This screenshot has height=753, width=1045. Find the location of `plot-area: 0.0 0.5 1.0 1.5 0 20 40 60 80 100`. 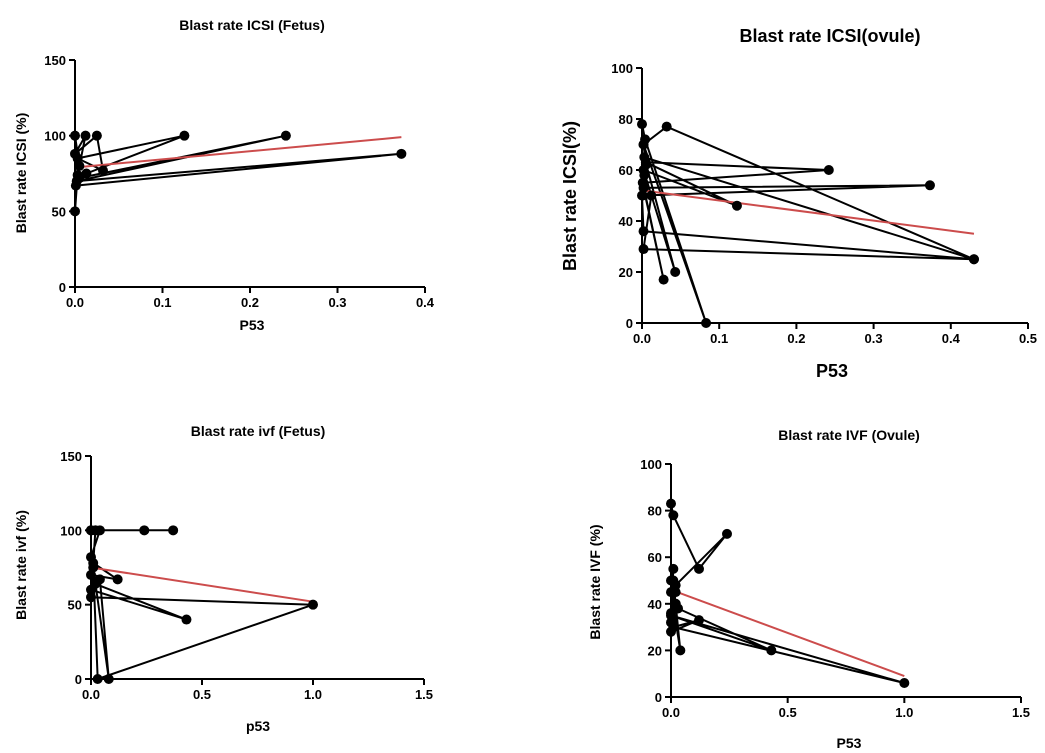

plot-area: 0.0 0.5 1.0 1.5 0 20 40 60 80 100 is located at coordinates (835, 588).